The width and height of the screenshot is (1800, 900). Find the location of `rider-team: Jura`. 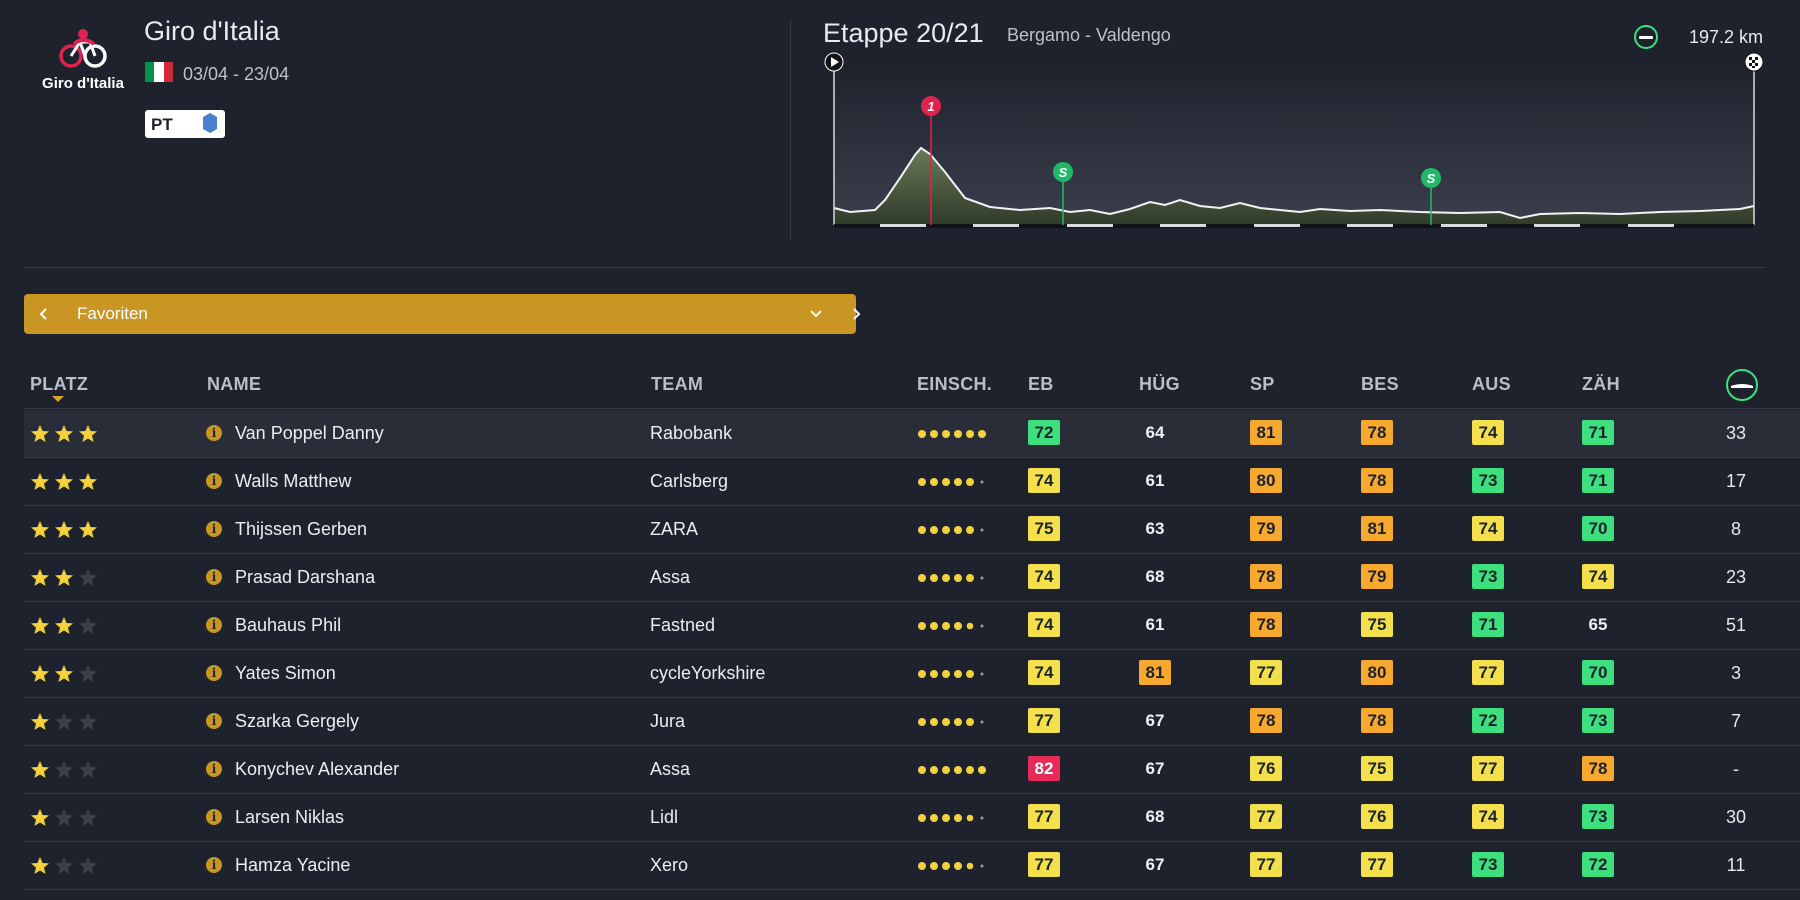

rider-team: Jura is located at coordinates (668, 721).